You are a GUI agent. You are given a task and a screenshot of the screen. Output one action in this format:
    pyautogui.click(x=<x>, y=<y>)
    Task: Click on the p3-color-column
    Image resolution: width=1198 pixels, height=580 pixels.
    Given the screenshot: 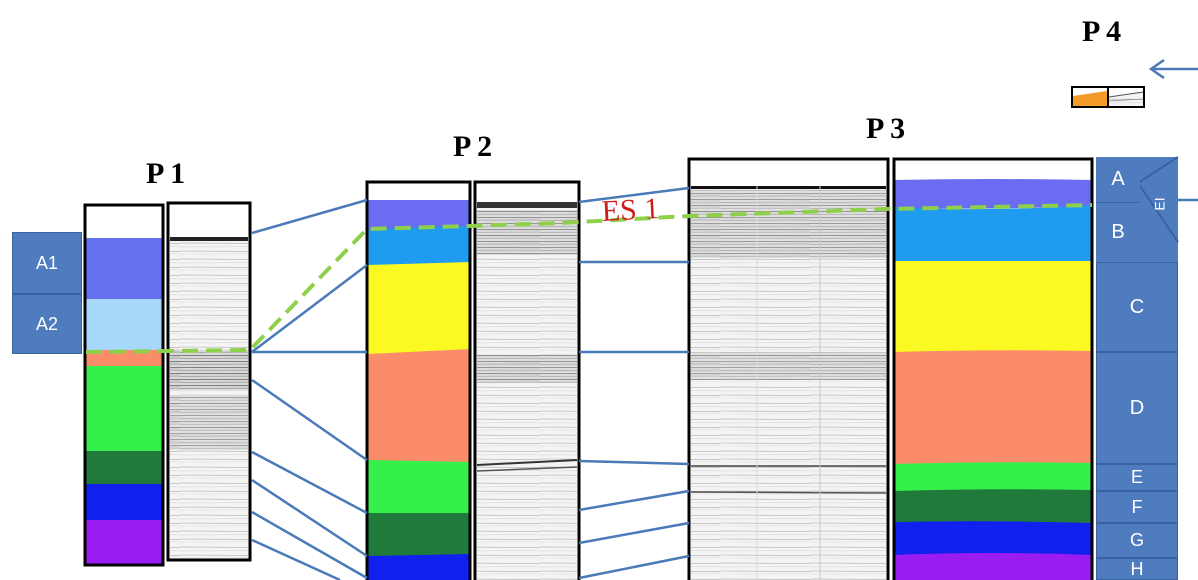 What is the action you would take?
    pyautogui.click(x=993, y=368)
    